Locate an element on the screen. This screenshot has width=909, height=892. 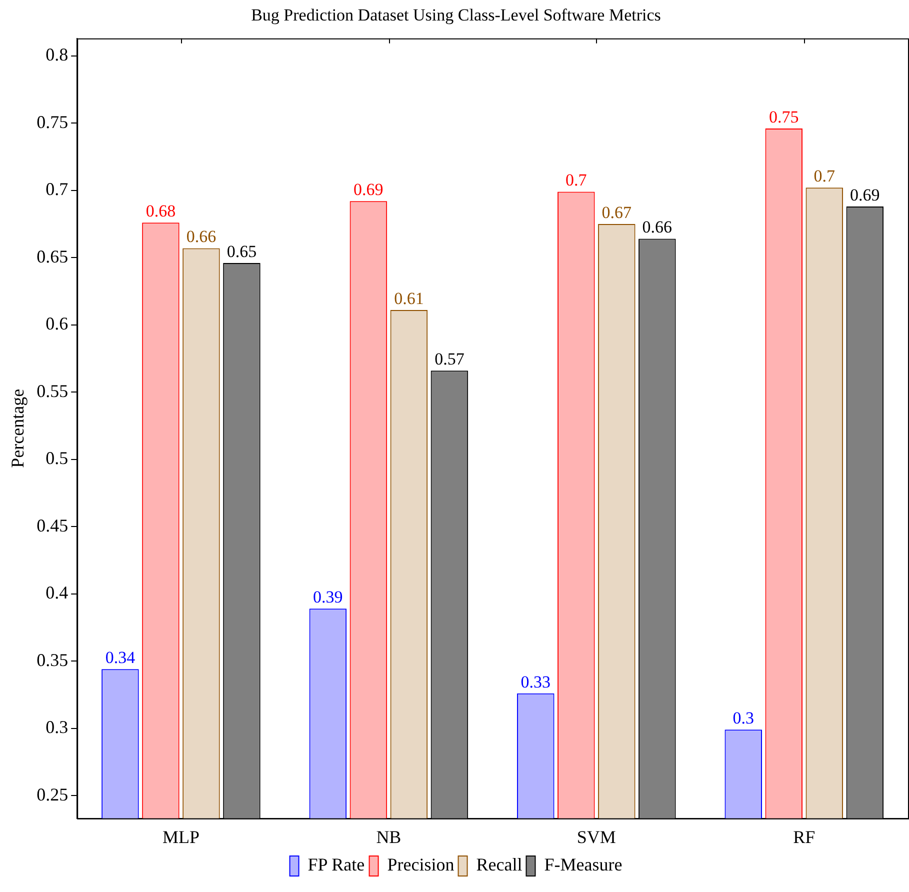
y-tick-label: 0.8 is located at coordinates (57, 54).